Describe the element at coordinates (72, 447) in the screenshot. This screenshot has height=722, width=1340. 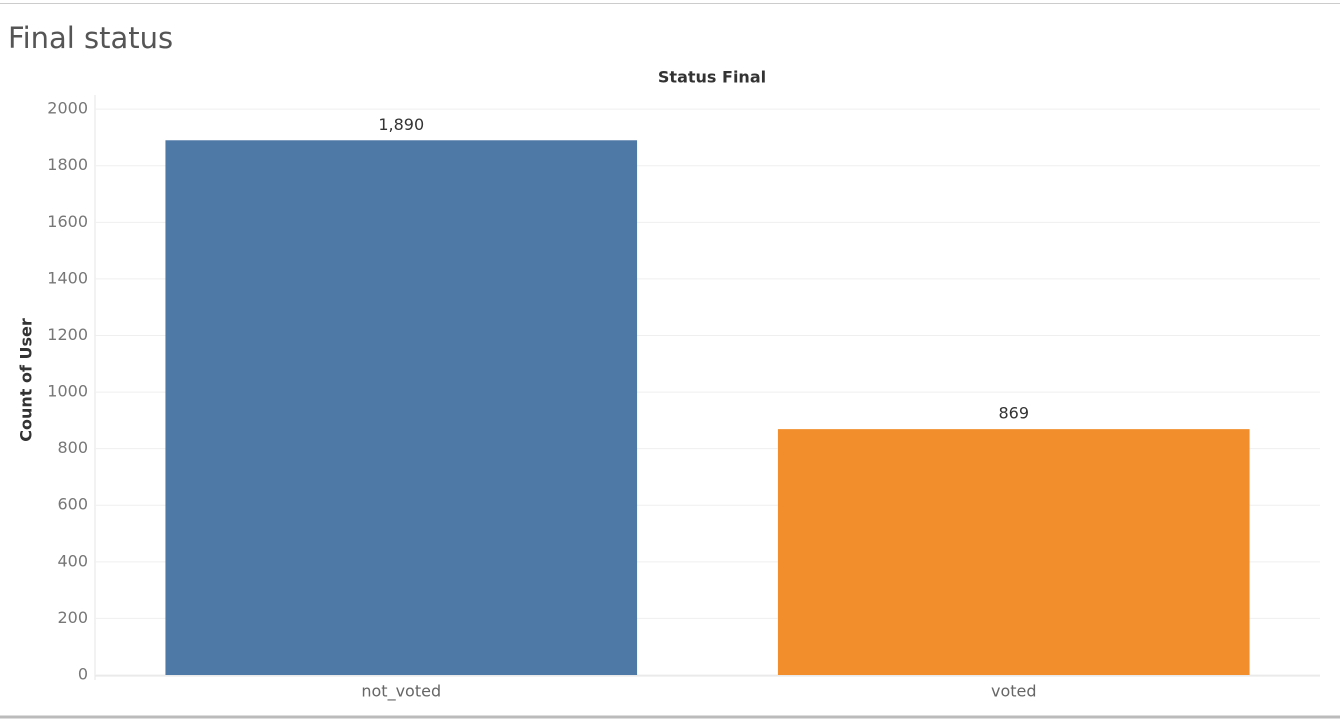
I see `y-tick-label: 800` at that location.